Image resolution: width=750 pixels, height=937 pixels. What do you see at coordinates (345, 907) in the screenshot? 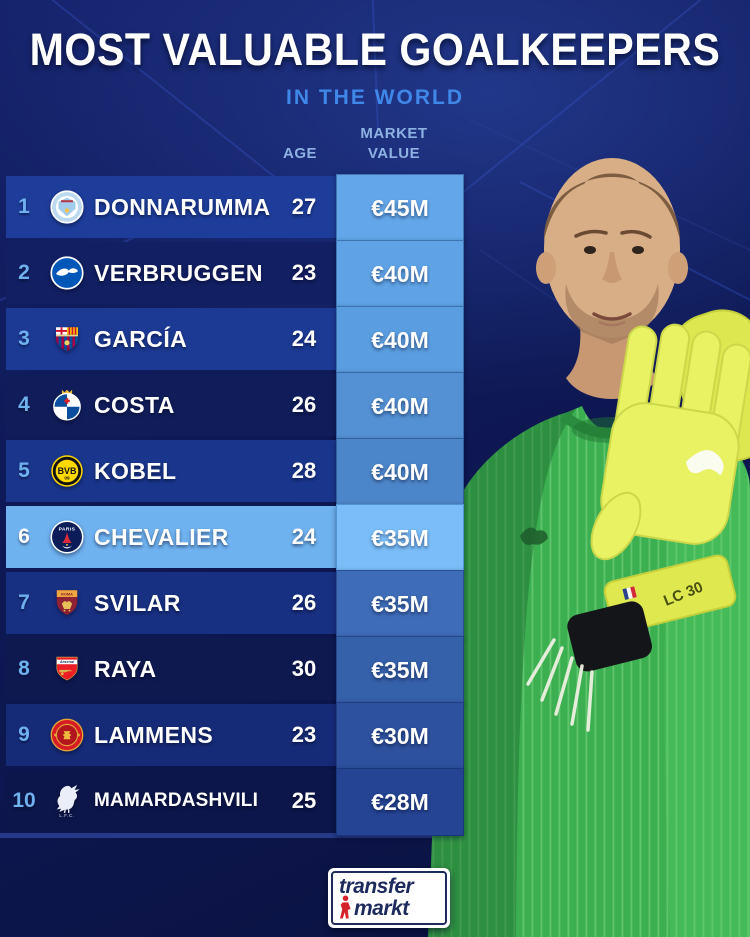
I see `logo-player-figure-icon` at bounding box center [345, 907].